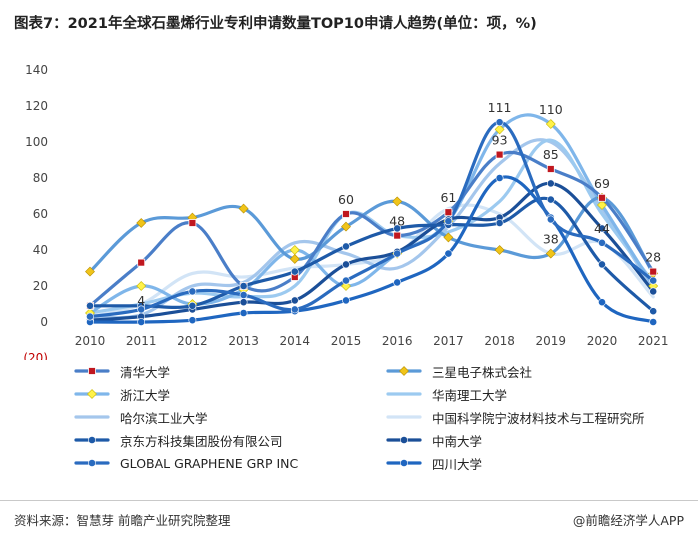 This screenshot has height=536, width=698. Describe the element at coordinates (397, 341) in the screenshot. I see `x-tick-label: 2016` at that location.